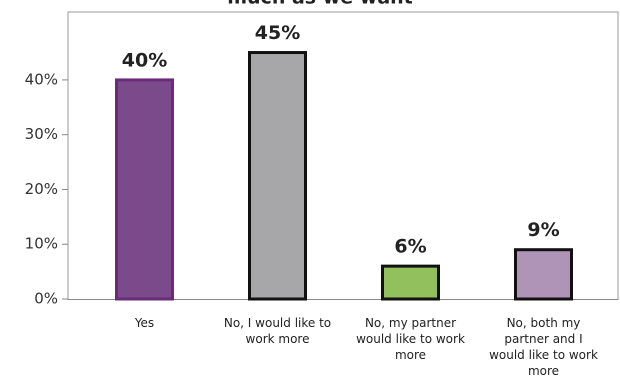  Describe the element at coordinates (277, 323) in the screenshot. I see `x-tick-label-line: No, I would like to` at that location.